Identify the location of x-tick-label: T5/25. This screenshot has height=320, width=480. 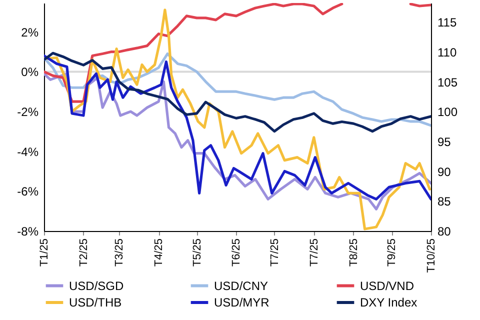
(197, 252).